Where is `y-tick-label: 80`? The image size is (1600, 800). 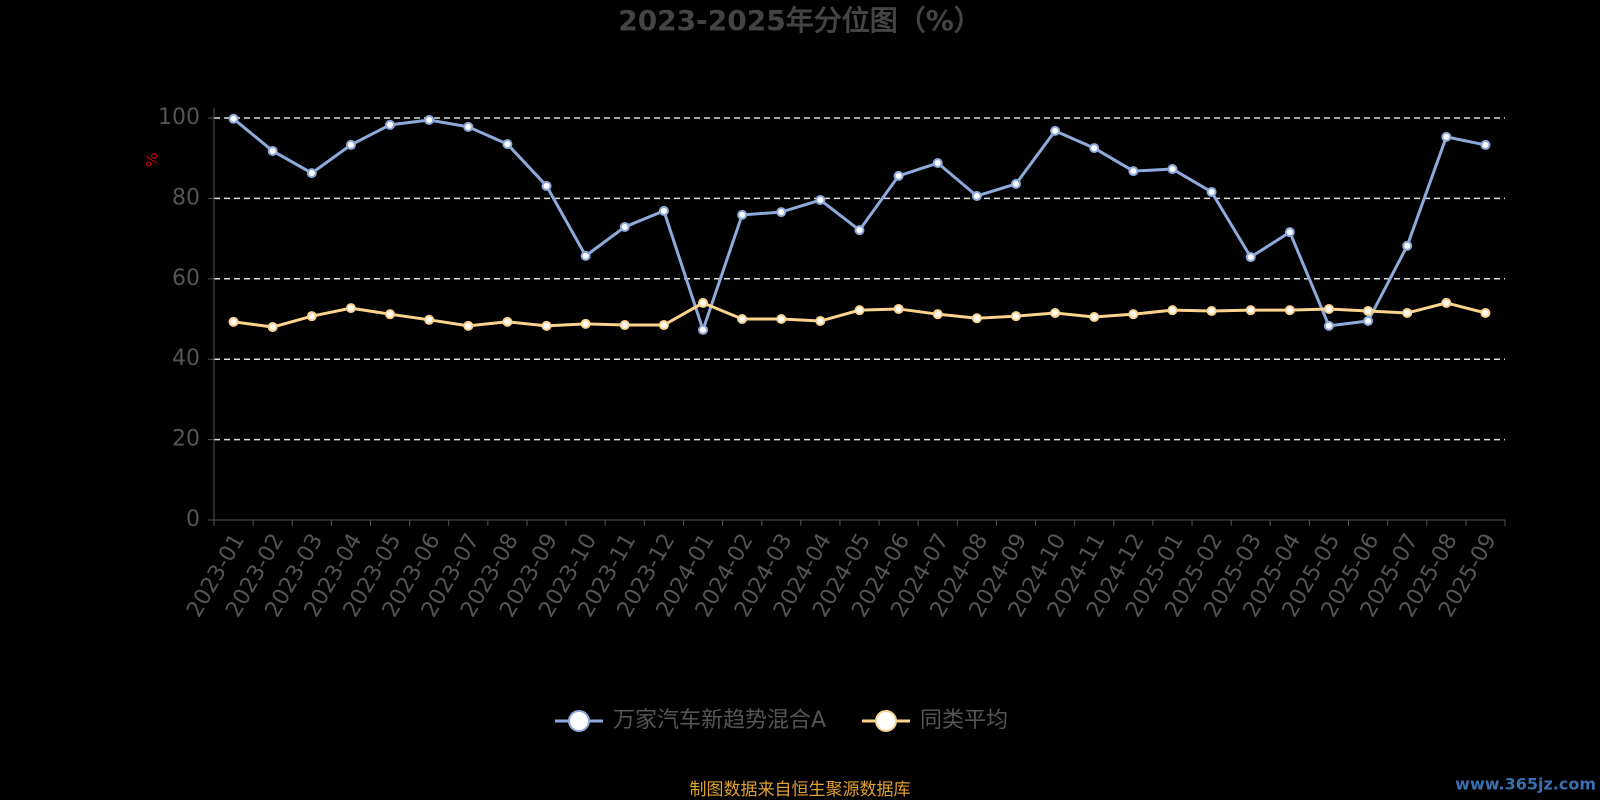 y-tick-label: 80 is located at coordinates (186, 197).